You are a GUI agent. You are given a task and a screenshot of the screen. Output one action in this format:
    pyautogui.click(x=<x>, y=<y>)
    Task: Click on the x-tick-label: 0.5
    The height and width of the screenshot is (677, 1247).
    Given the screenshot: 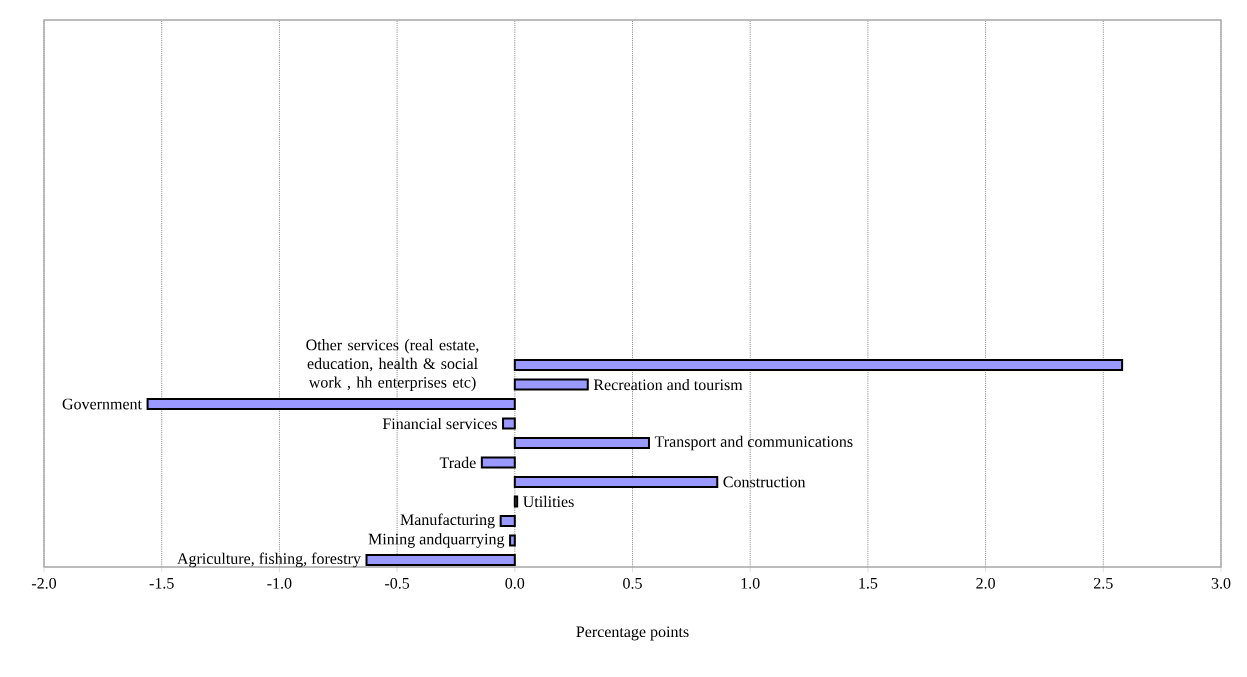 What is the action you would take?
    pyautogui.click(x=632, y=583)
    